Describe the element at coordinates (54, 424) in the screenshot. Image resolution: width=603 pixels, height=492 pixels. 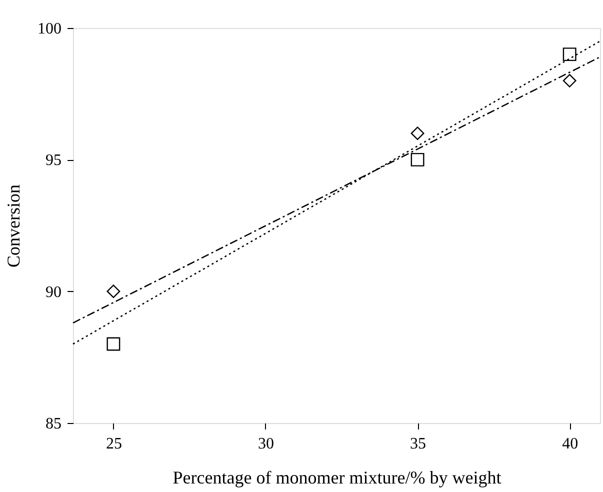
I see `y-tick-label: 85` at that location.